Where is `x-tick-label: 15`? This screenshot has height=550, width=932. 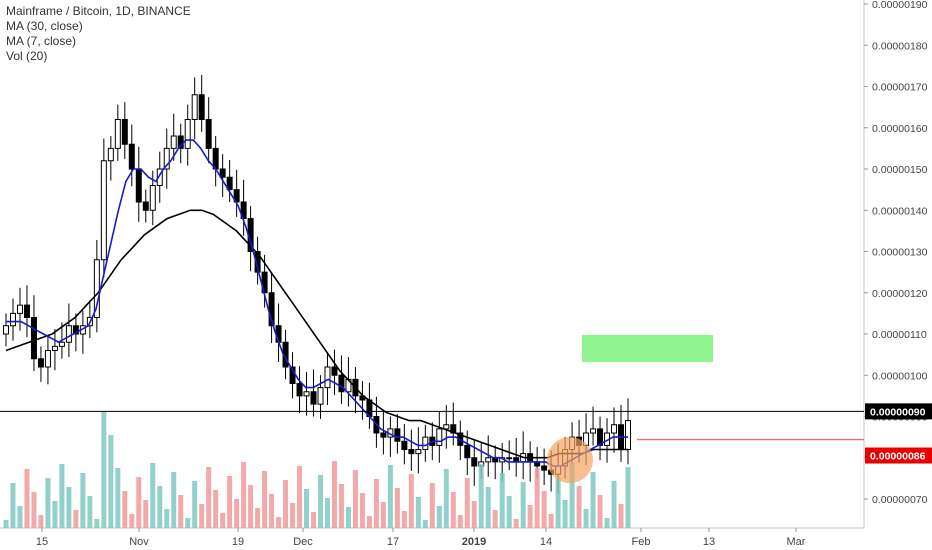
x-tick-label: 15 is located at coordinates (42, 542).